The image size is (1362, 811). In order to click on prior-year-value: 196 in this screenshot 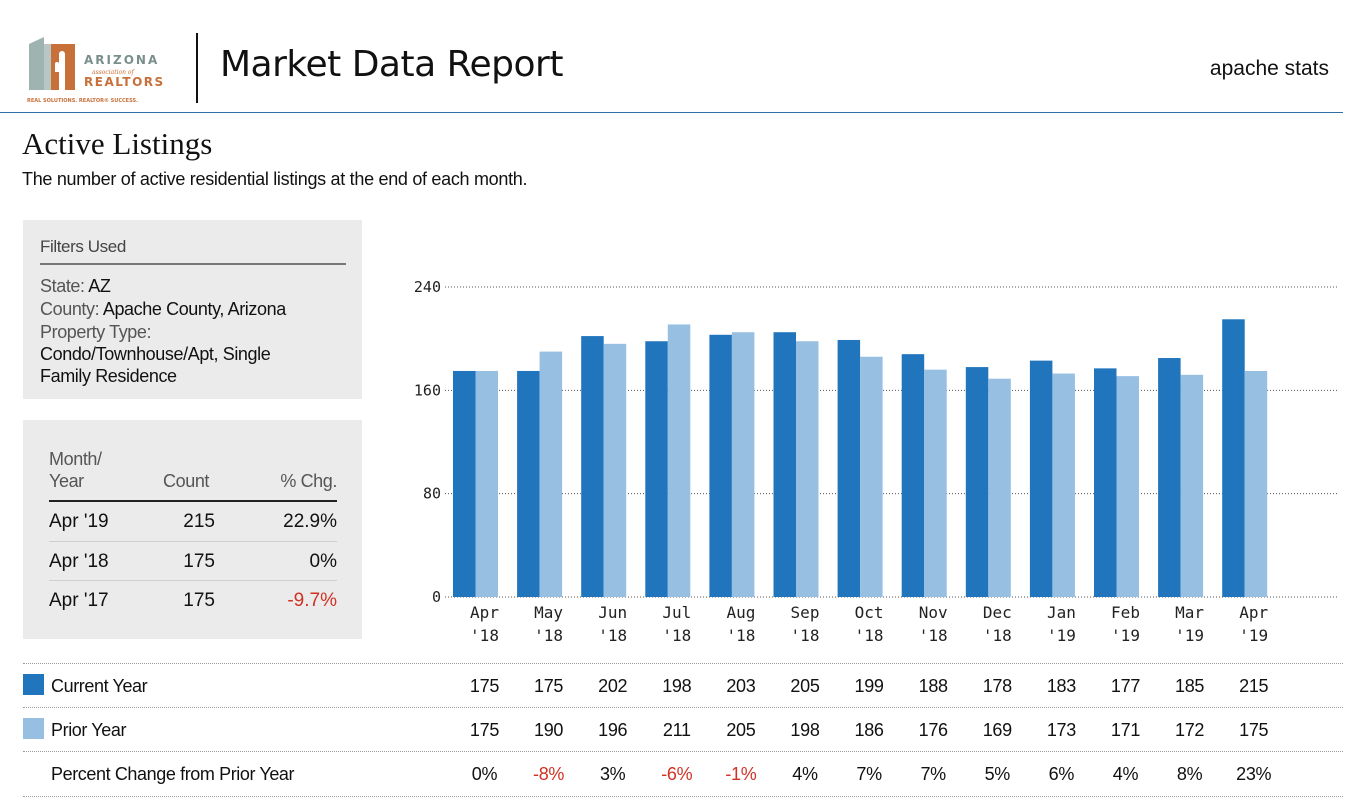, I will do `click(613, 730)`.